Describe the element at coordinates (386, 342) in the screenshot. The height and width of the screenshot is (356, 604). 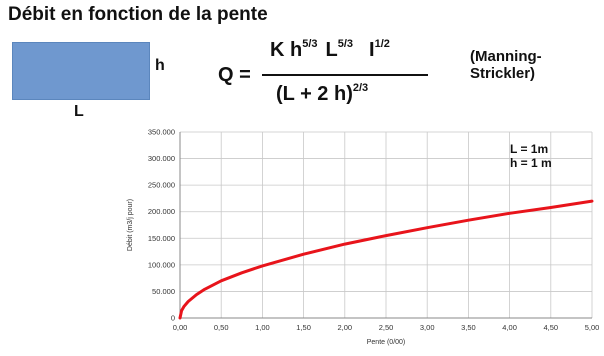
I see `x-axis-label: Pente (0/00)` at that location.